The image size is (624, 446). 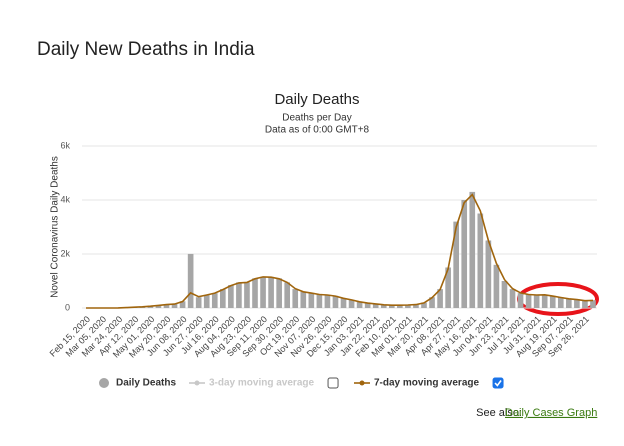 I want to click on y-tick-label: 6k, so click(x=65, y=145).